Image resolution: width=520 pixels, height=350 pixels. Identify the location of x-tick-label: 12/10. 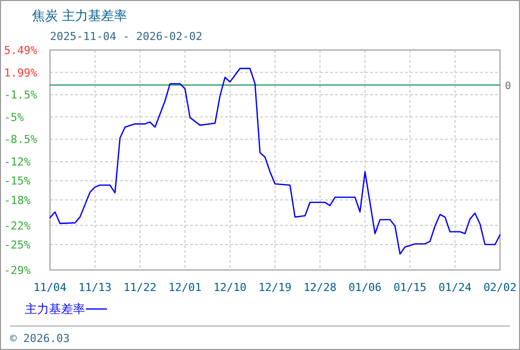
(230, 287).